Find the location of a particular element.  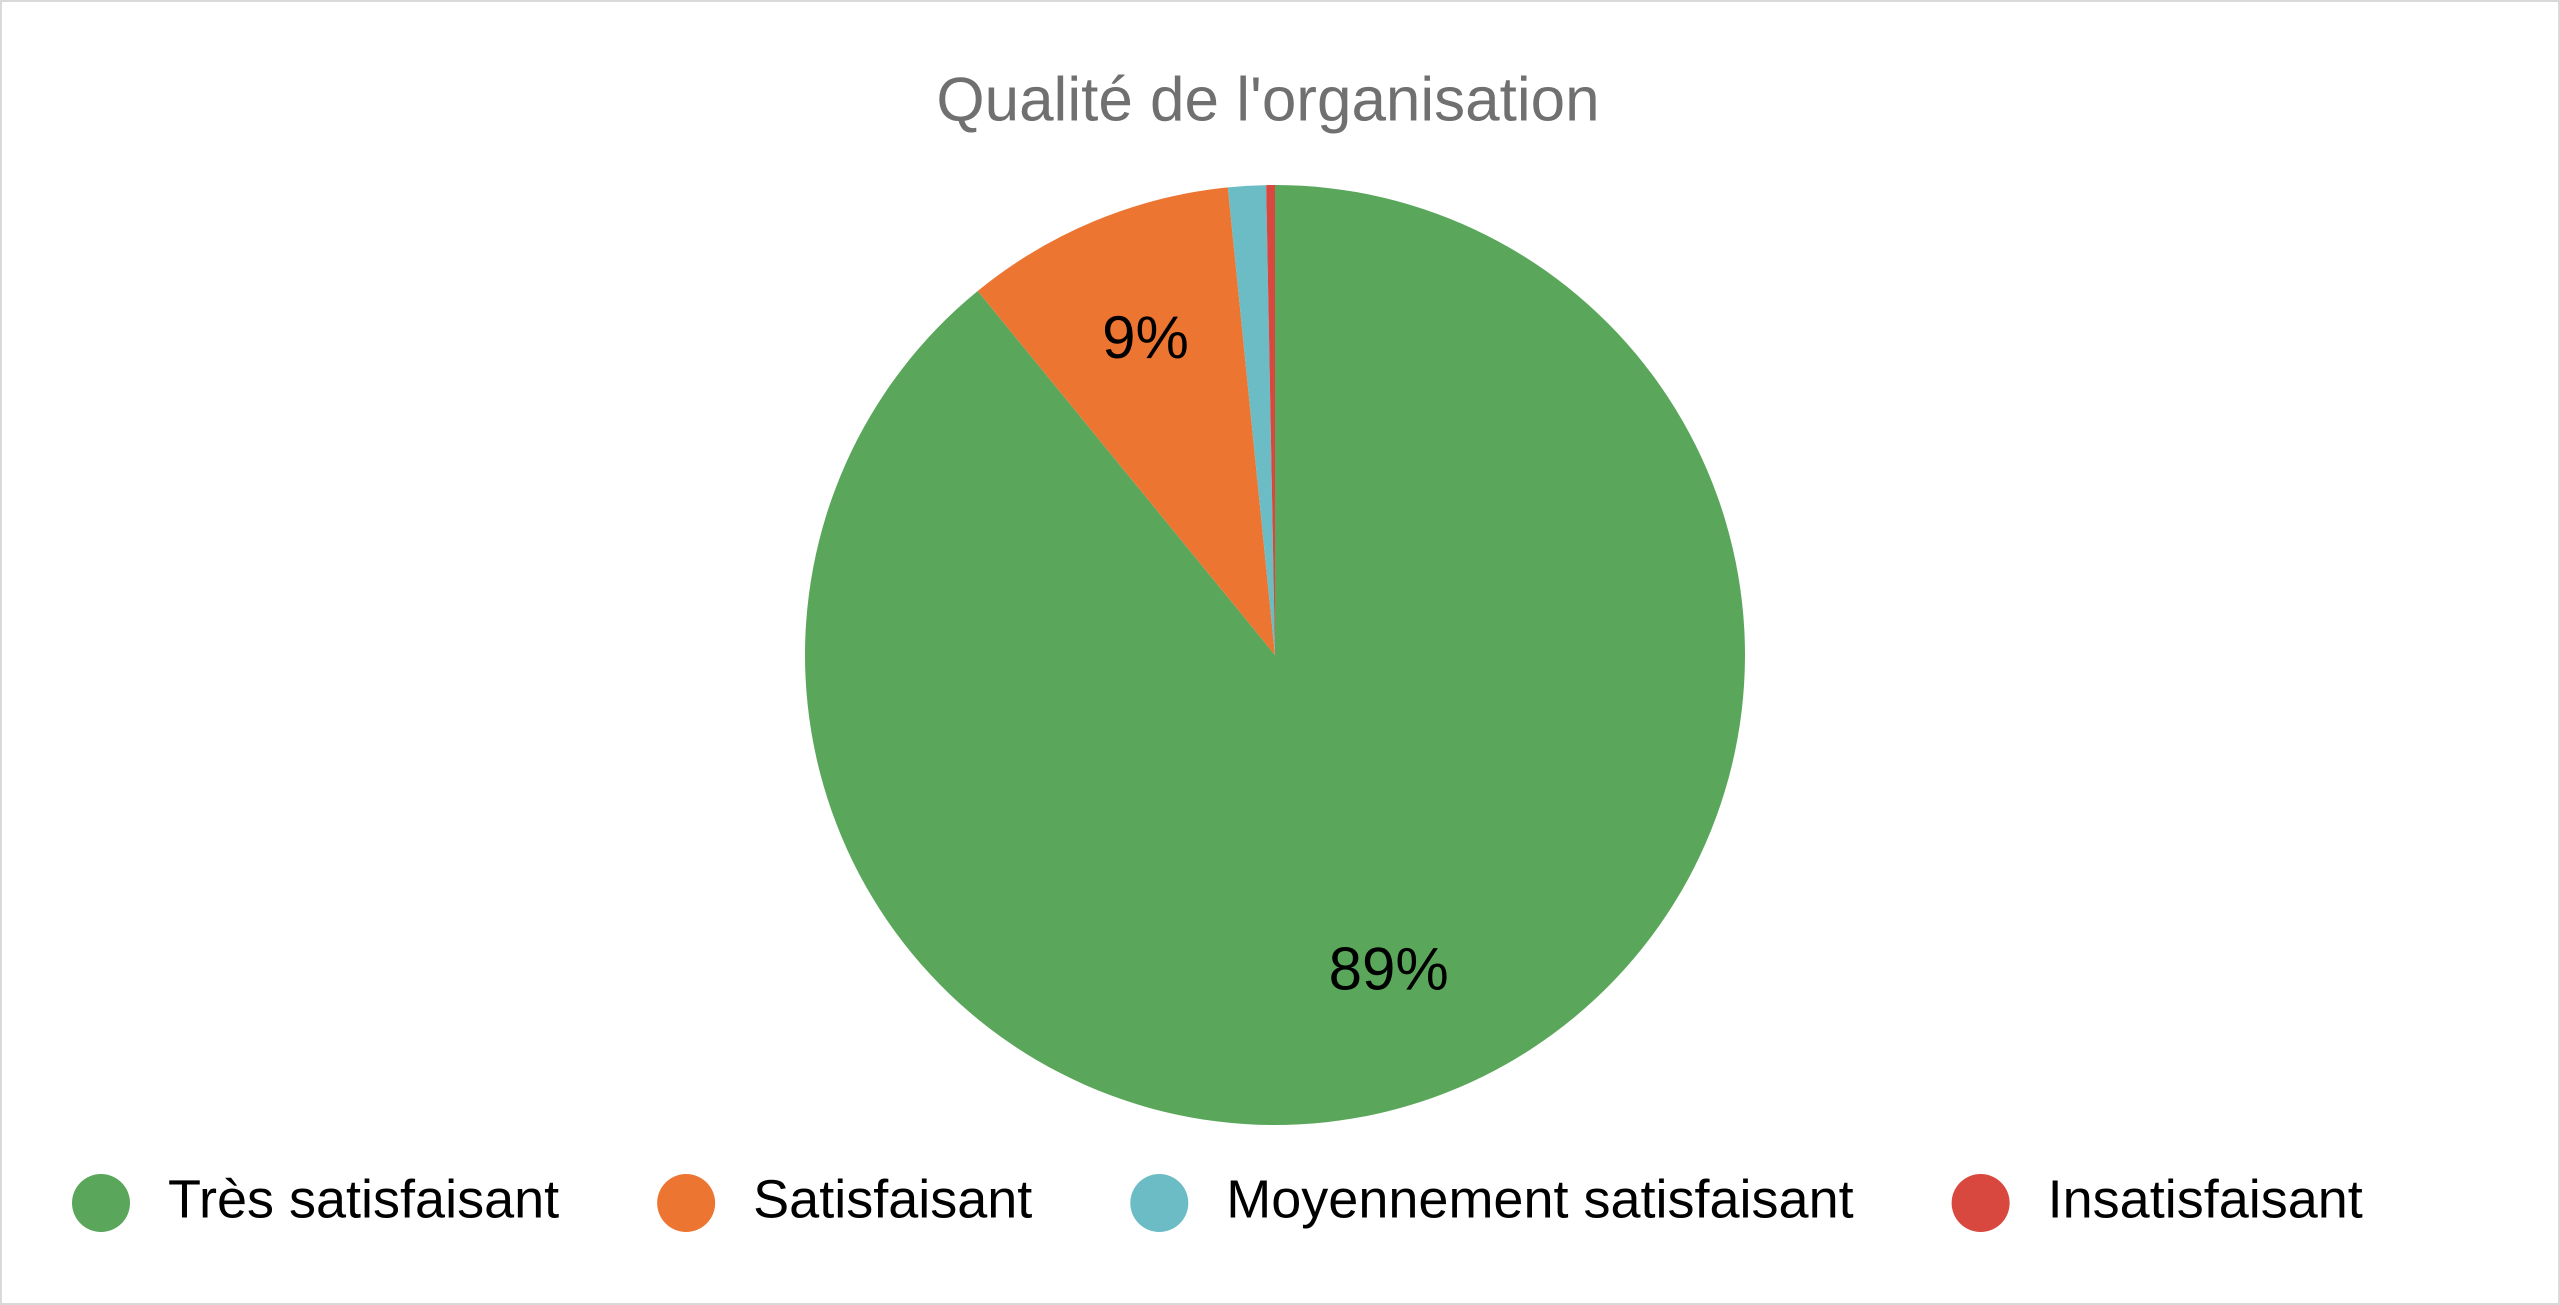

chart-title: Qualité de l'organisation is located at coordinates (1267, 99).